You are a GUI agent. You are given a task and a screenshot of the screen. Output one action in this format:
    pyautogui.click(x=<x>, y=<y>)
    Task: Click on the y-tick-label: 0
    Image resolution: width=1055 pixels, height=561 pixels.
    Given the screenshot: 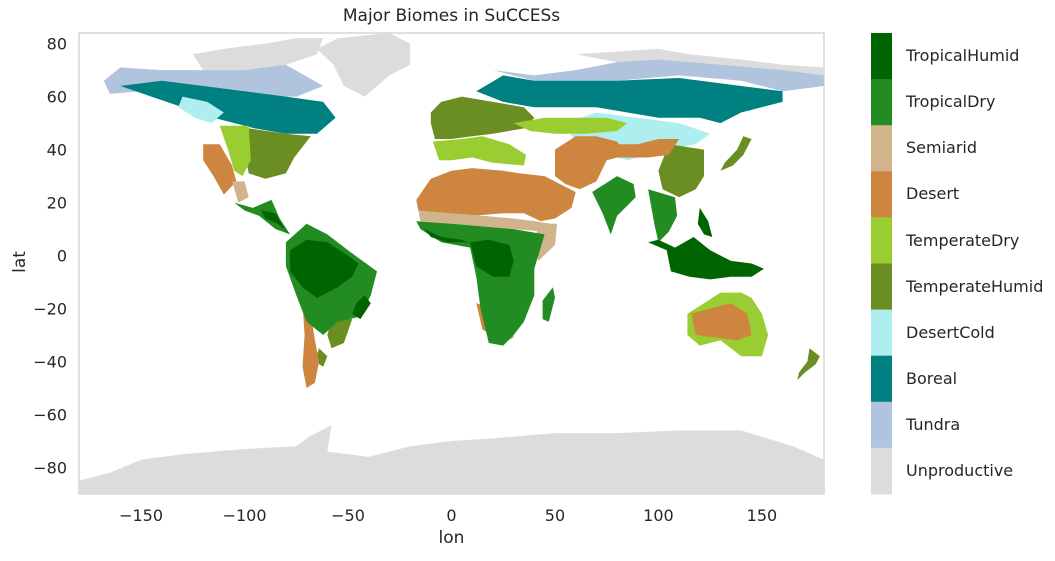 What is the action you would take?
    pyautogui.click(x=62, y=256)
    